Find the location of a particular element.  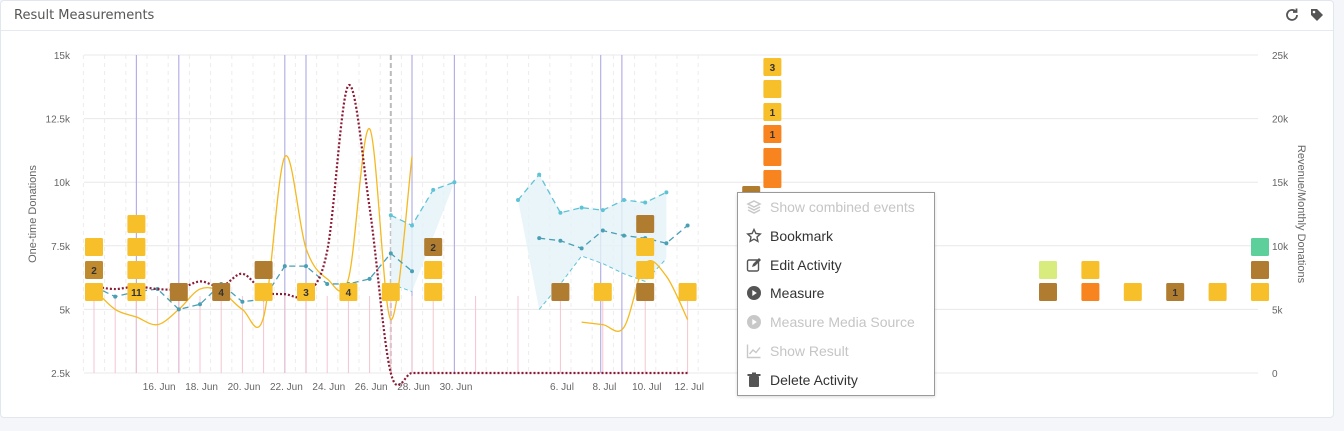

x-tick-label: 22. Jun is located at coordinates (286, 387).